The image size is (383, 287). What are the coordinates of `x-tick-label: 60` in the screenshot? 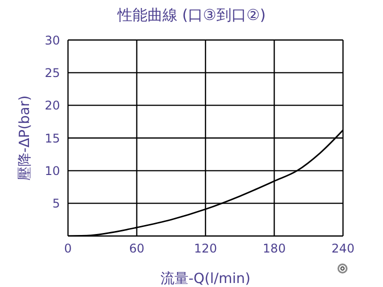 It's located at (136, 249).